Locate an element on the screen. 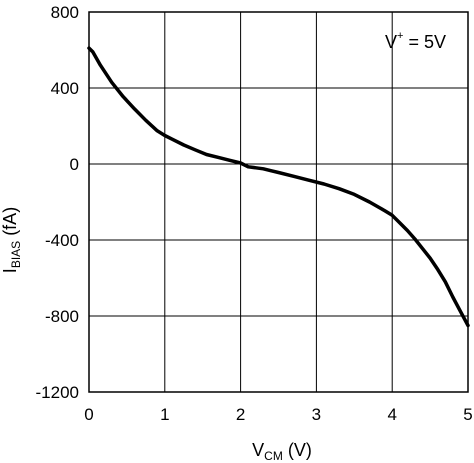 Image resolution: width=474 pixels, height=463 pixels. x-axis-title-unit: (V) is located at coordinates (297, 450).